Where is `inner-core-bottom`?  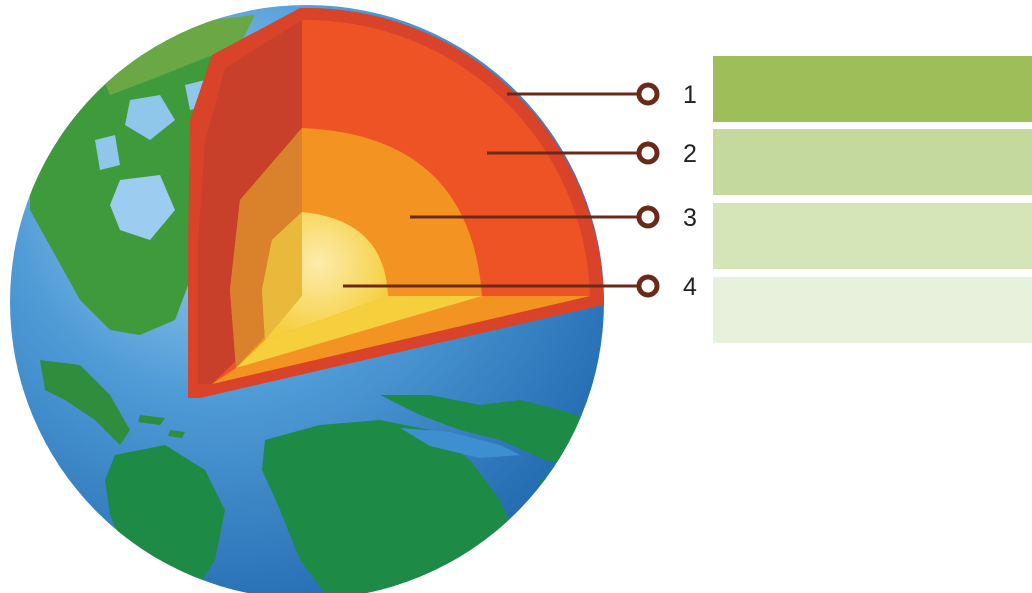 inner-core-bottom is located at coordinates (359, 332).